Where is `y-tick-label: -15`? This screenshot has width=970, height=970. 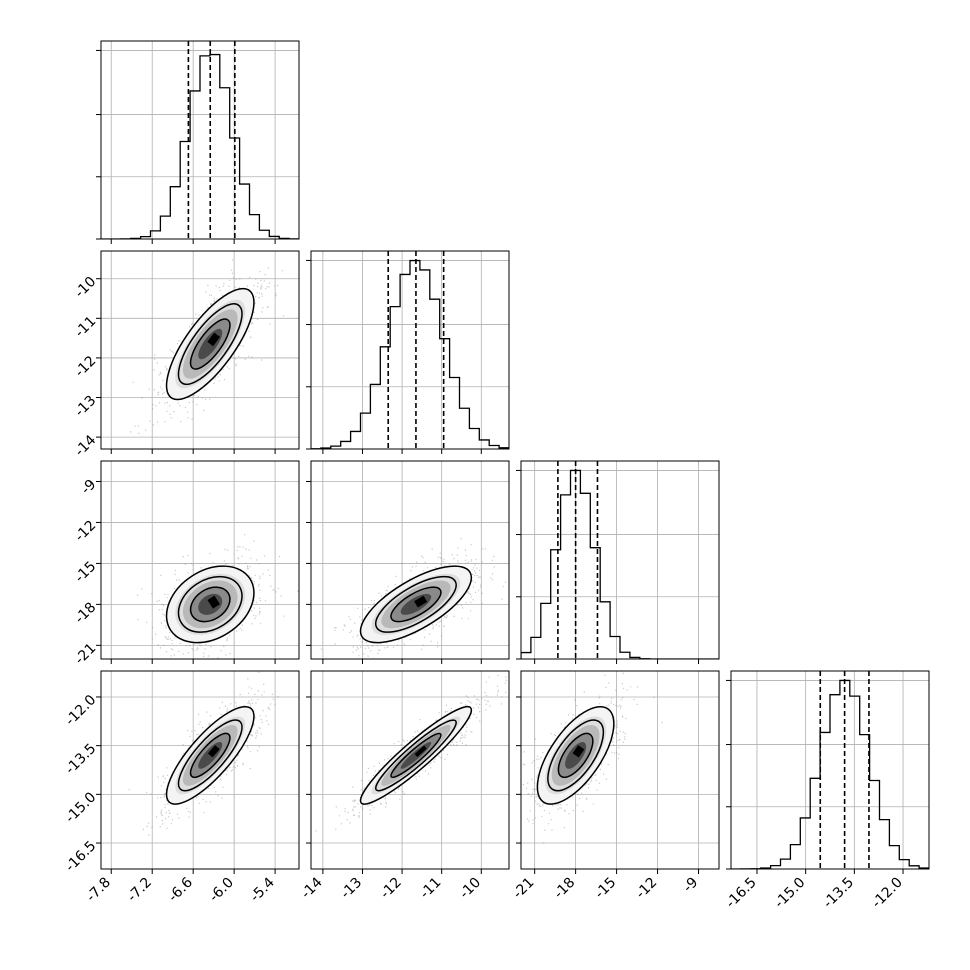 y-tick-label: -15 is located at coordinates (85, 571).